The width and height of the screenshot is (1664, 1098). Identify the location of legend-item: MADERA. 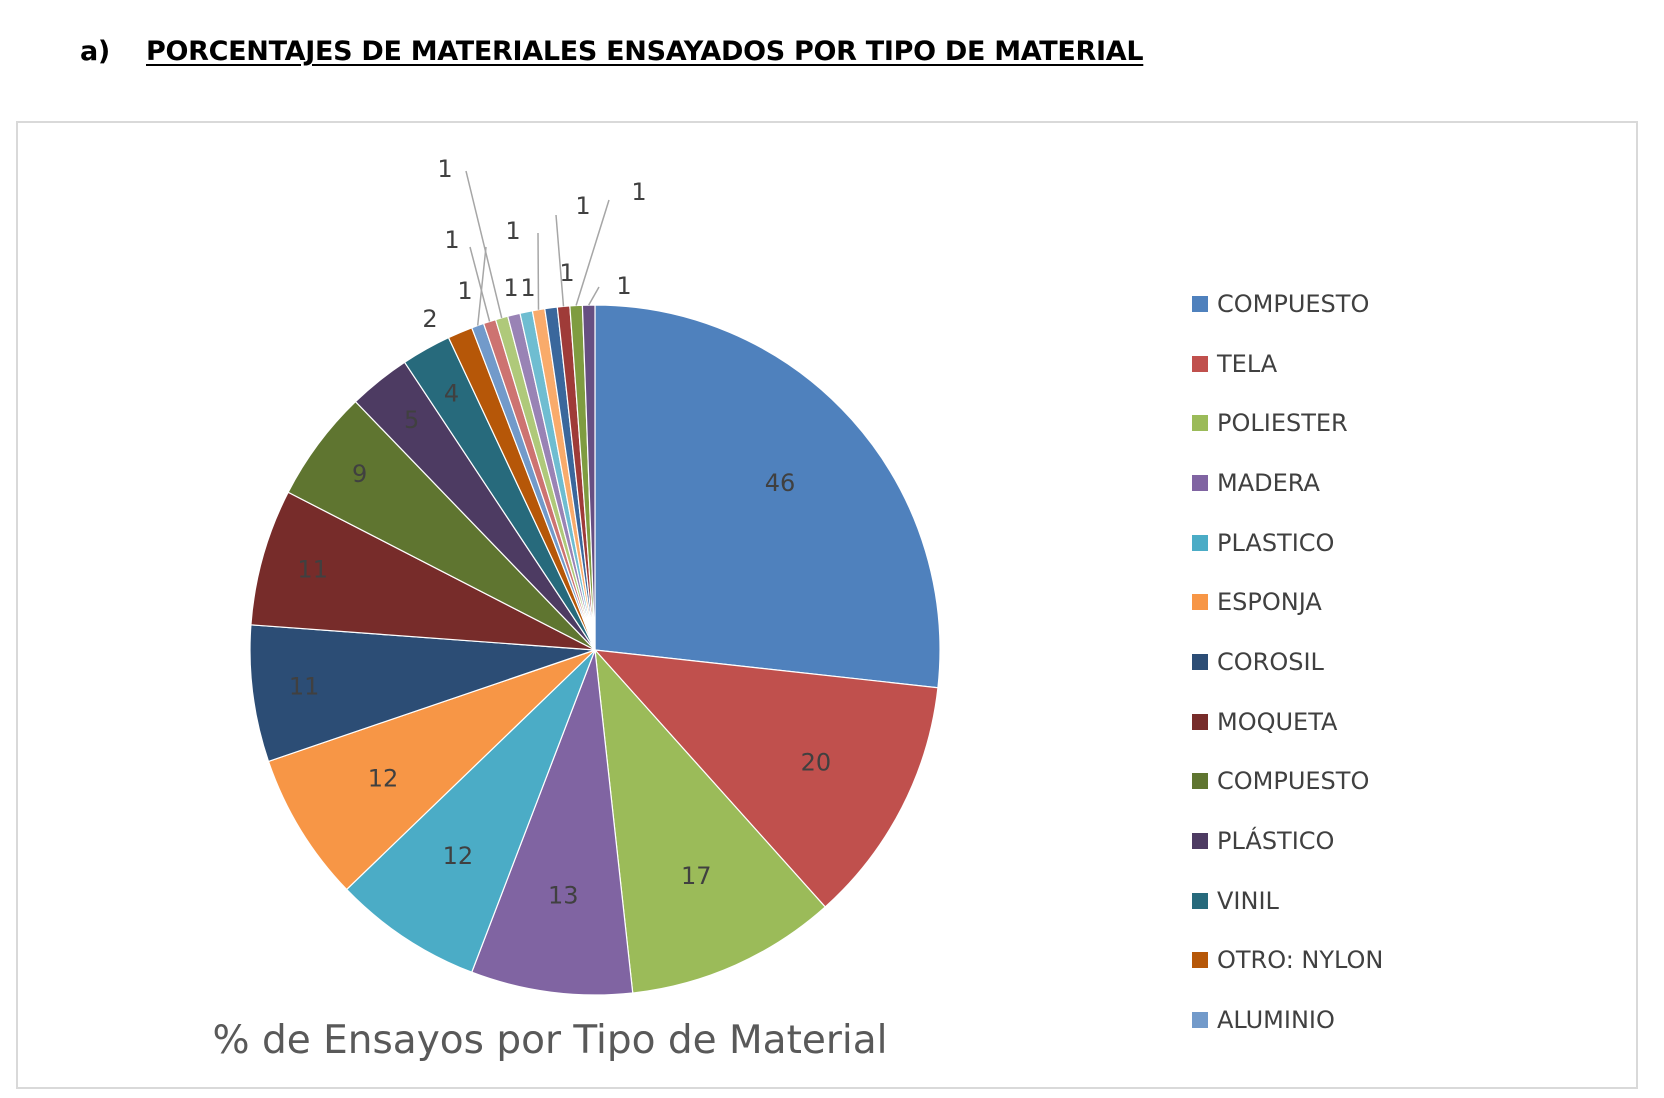
(1342, 483).